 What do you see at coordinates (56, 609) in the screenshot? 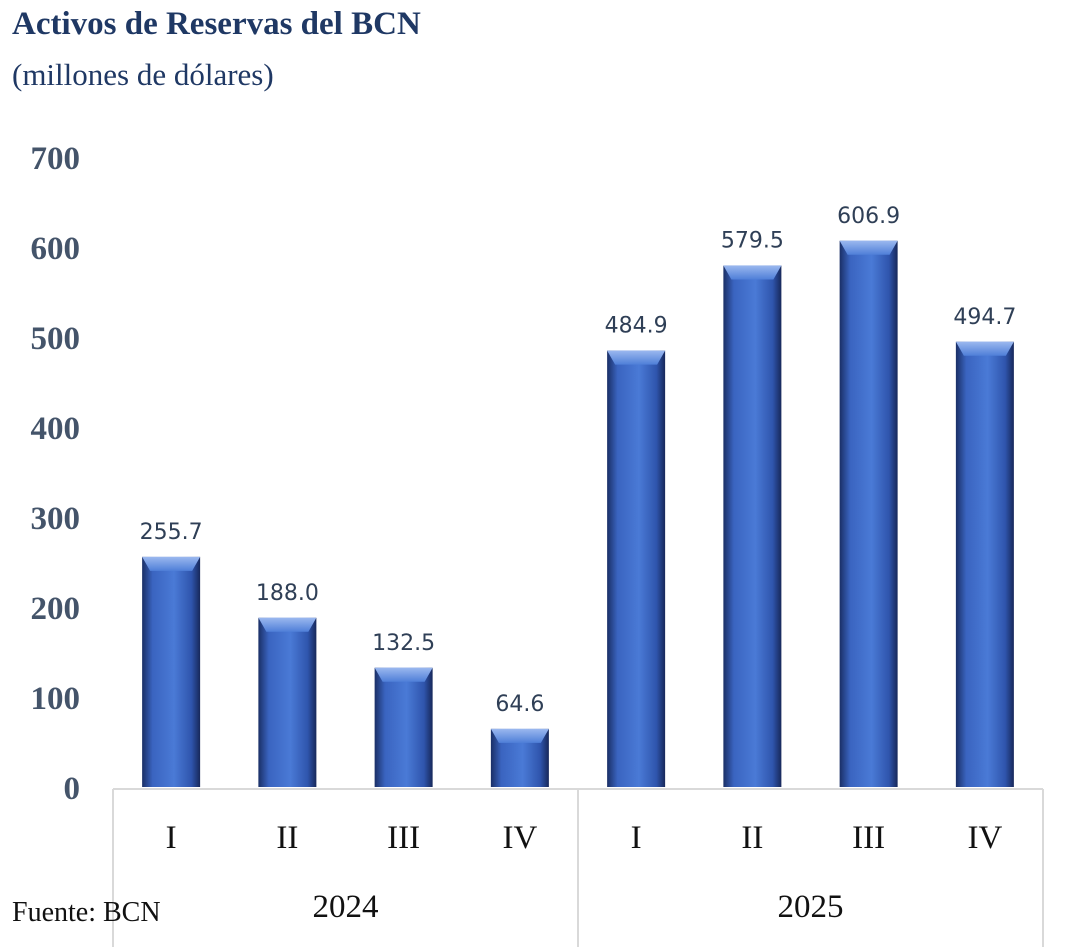
I see `y-tick-label: 200` at bounding box center [56, 609].